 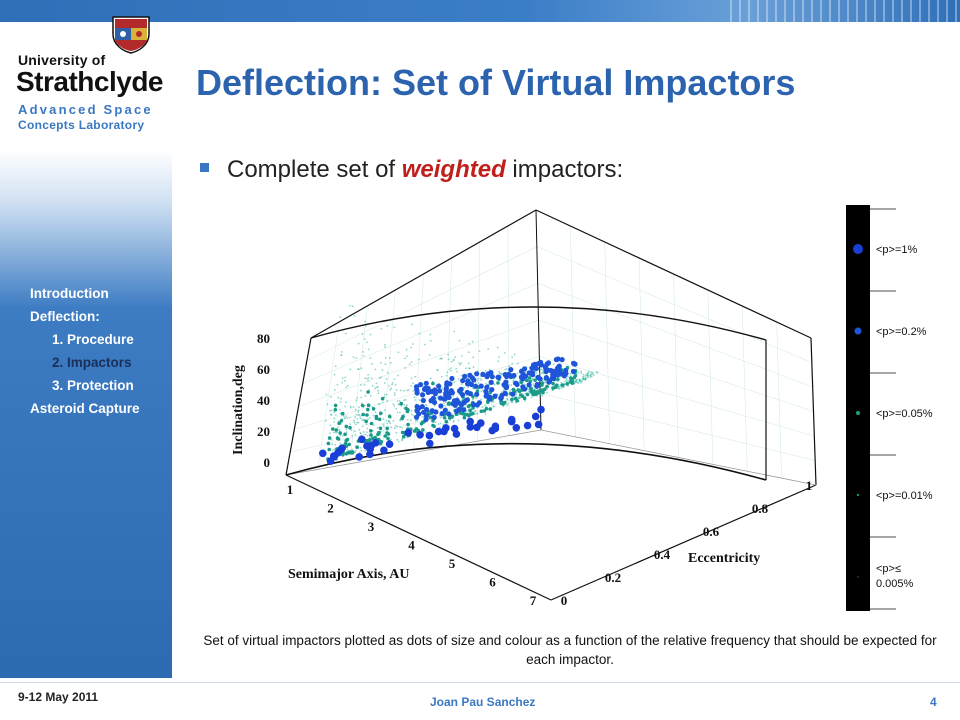 What do you see at coordinates (93, 339) in the screenshot?
I see `nav-item-procedure: 1. Procedure` at bounding box center [93, 339].